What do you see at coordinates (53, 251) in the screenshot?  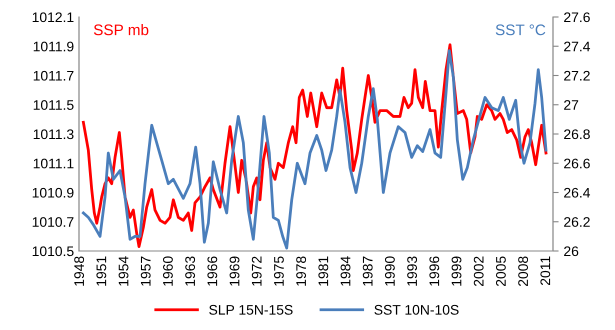 I see `y-tick-label: 1010.5` at bounding box center [53, 251].